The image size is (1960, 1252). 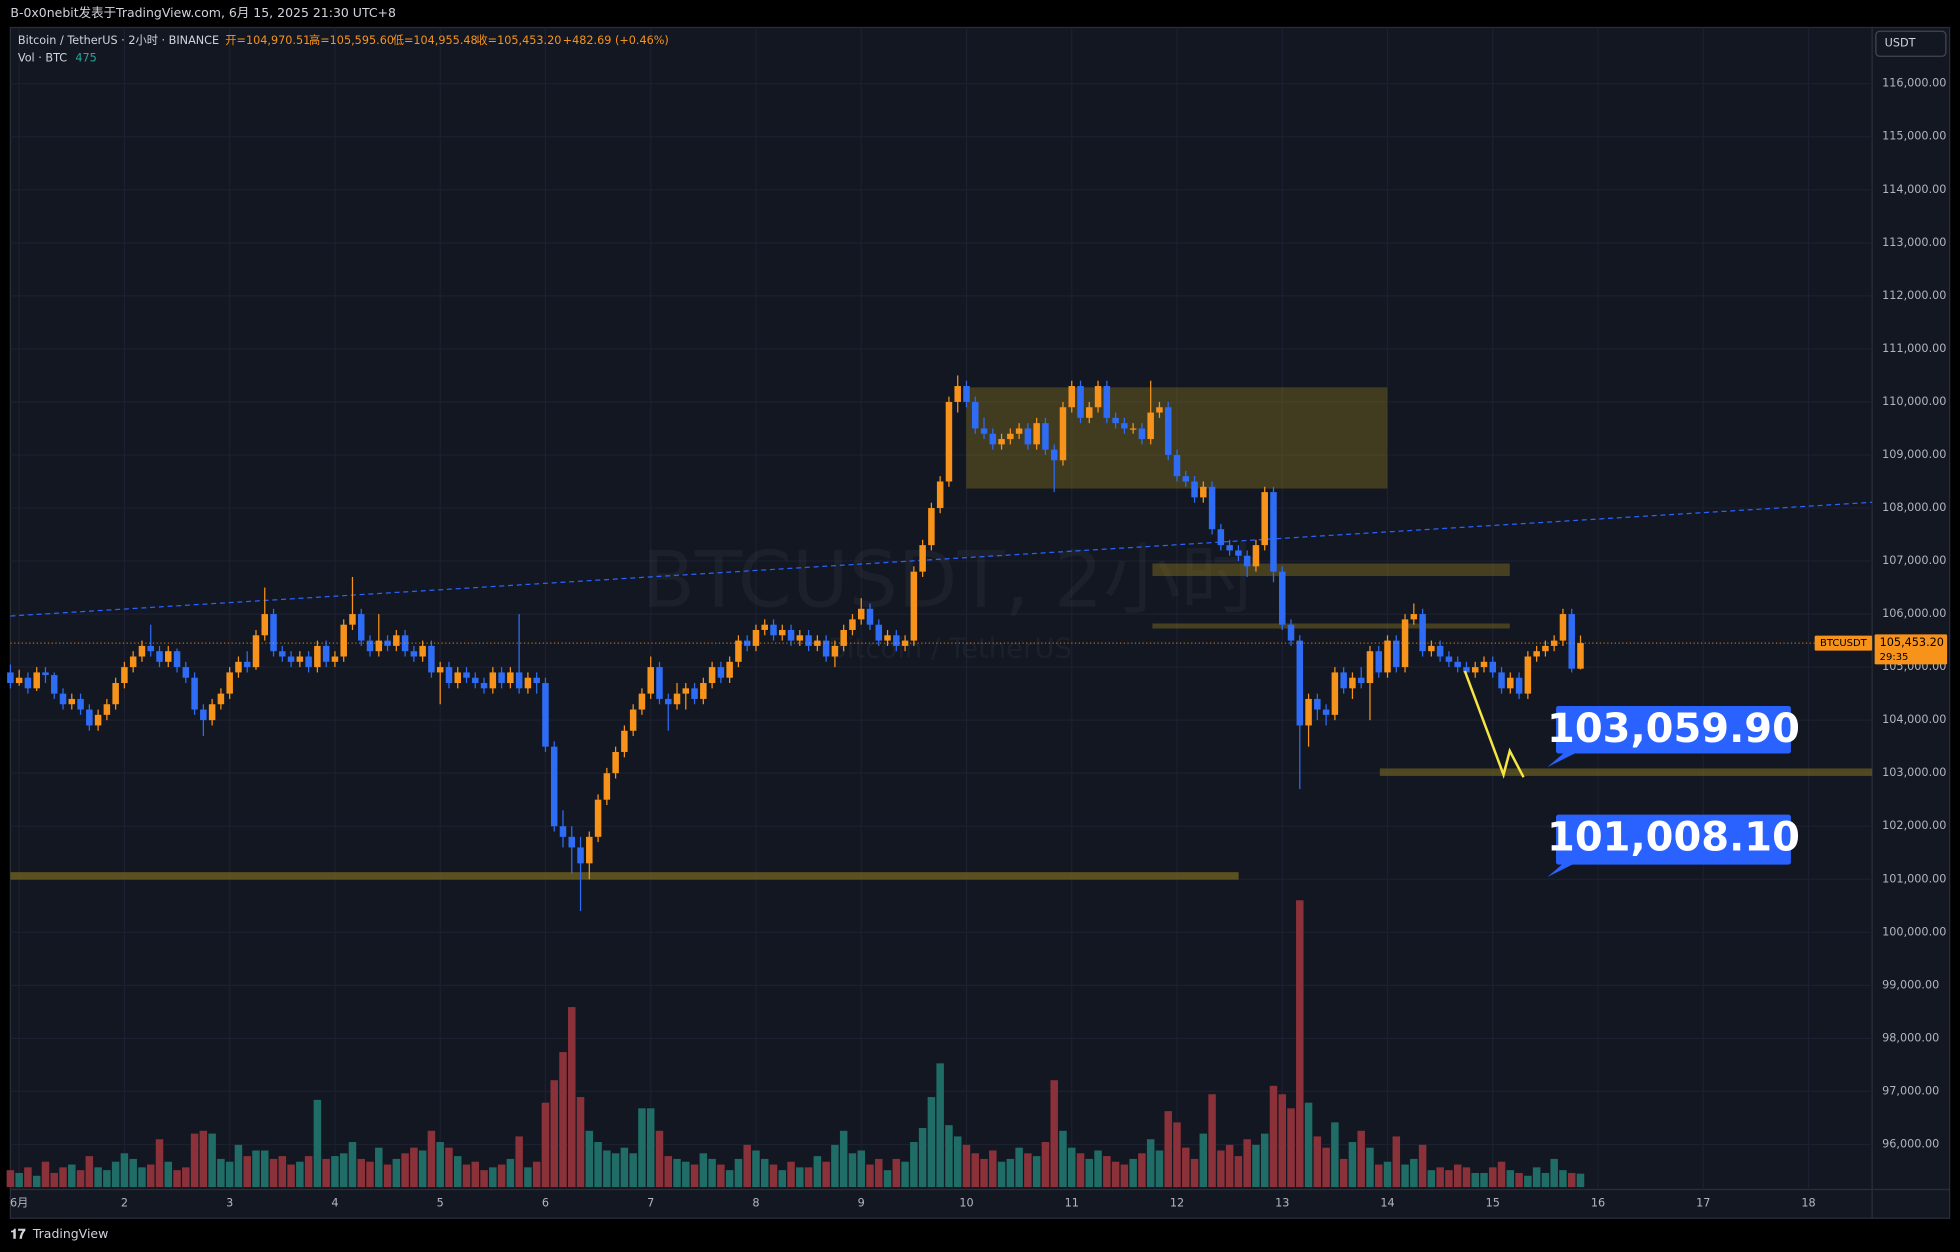 What do you see at coordinates (1911, 649) in the screenshot?
I see `price-tag` at bounding box center [1911, 649].